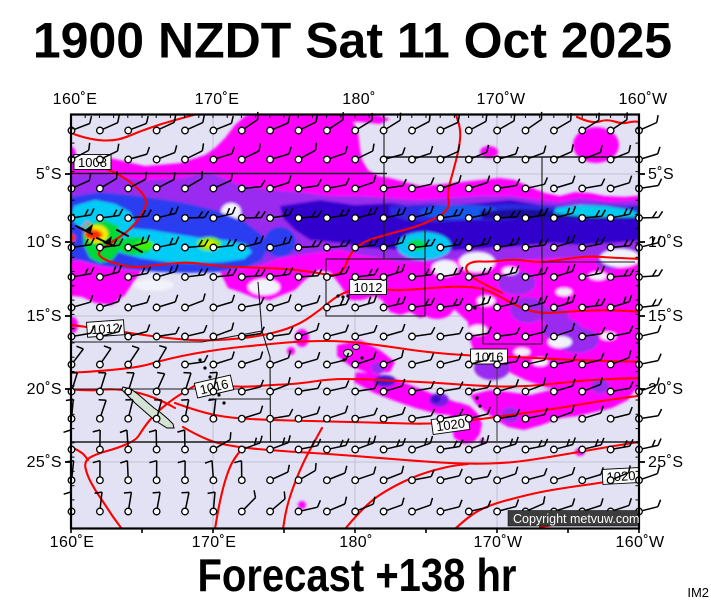 The height and width of the screenshot is (600, 711). What do you see at coordinates (352, 41) in the screenshot?
I see `svg-text: 1900 NZDT Sat 11 Oct 2025` at bounding box center [352, 41].